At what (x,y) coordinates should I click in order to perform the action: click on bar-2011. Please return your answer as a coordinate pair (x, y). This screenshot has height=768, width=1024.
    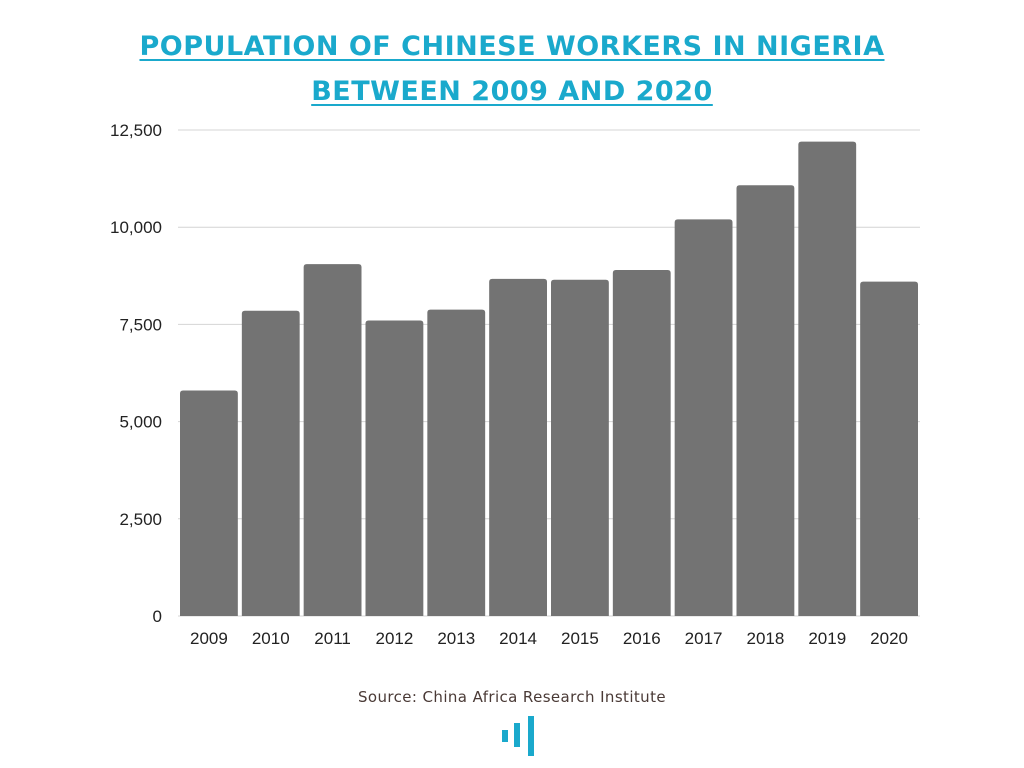
    Looking at the image, I should click on (332, 440).